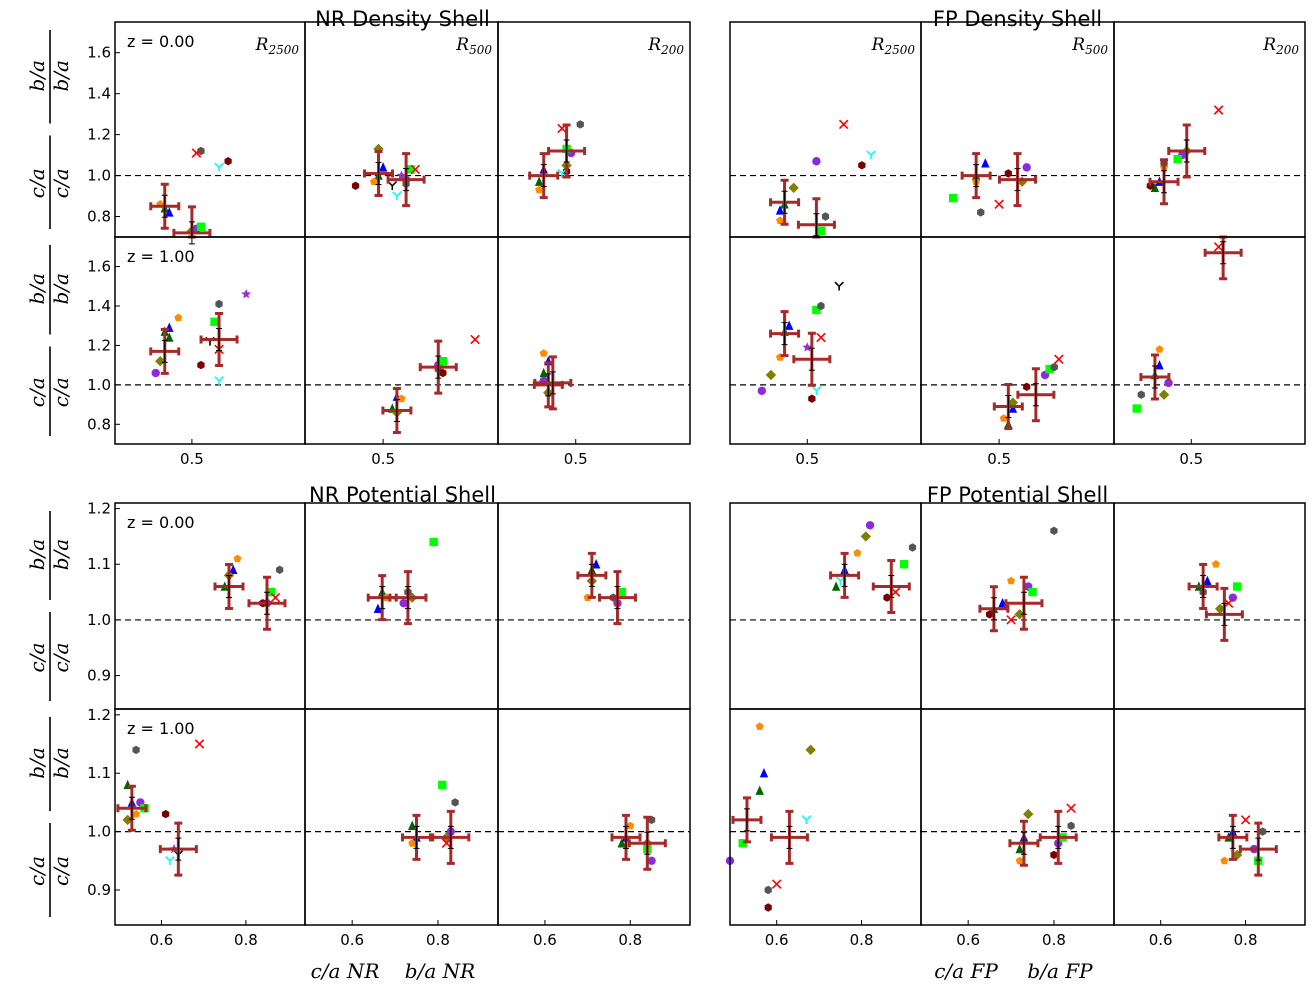  Describe the element at coordinates (473, 46) in the screenshot. I see `radius-label: R500` at that location.